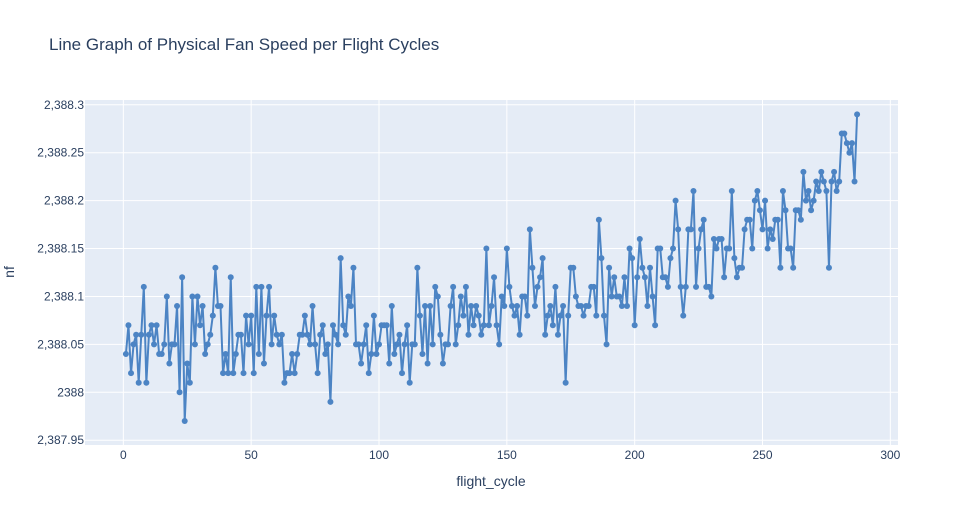  I want to click on x-tick-label: 300, so click(890, 455).